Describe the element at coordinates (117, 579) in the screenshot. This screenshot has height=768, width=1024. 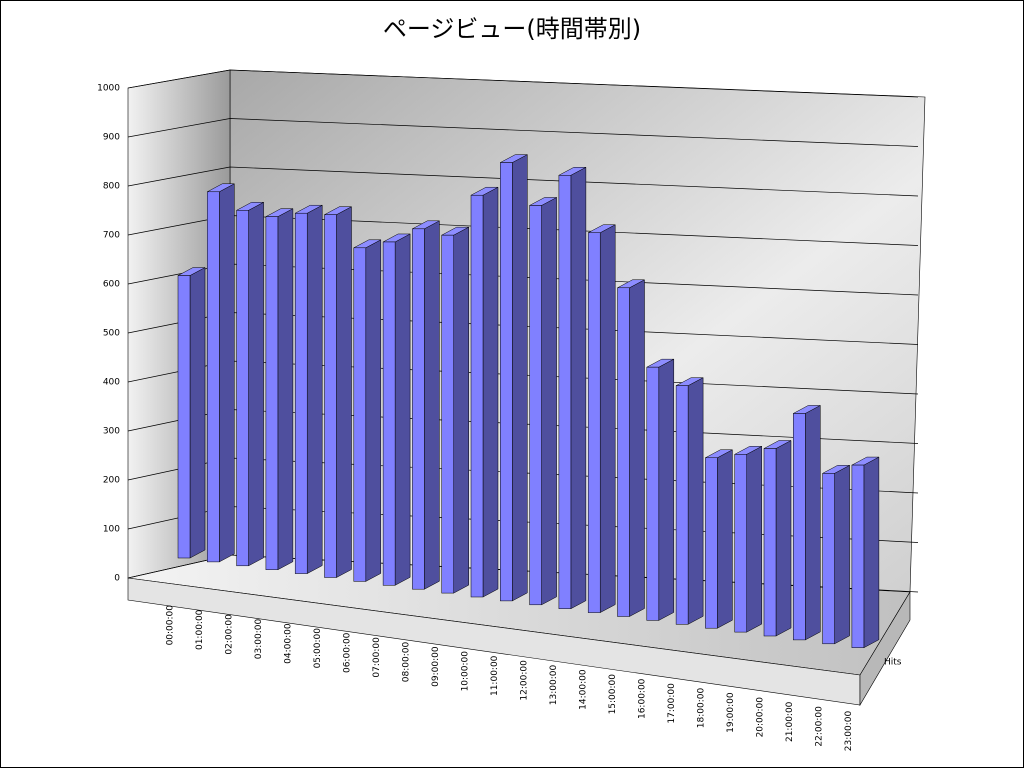
I see `y-tick-label: 0` at that location.